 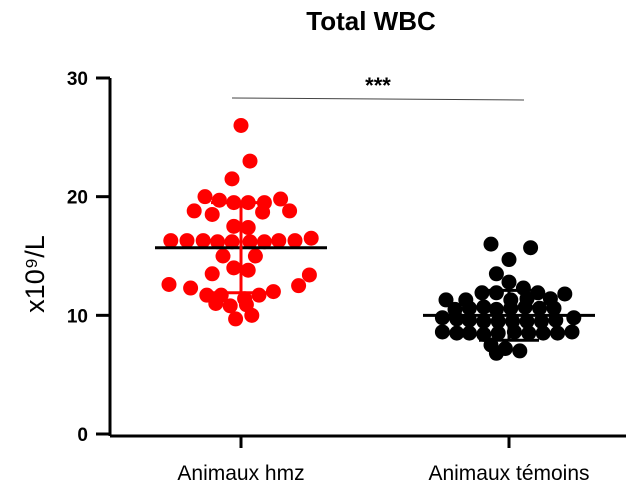 I want to click on y-tick-label: 20, so click(x=77, y=198).